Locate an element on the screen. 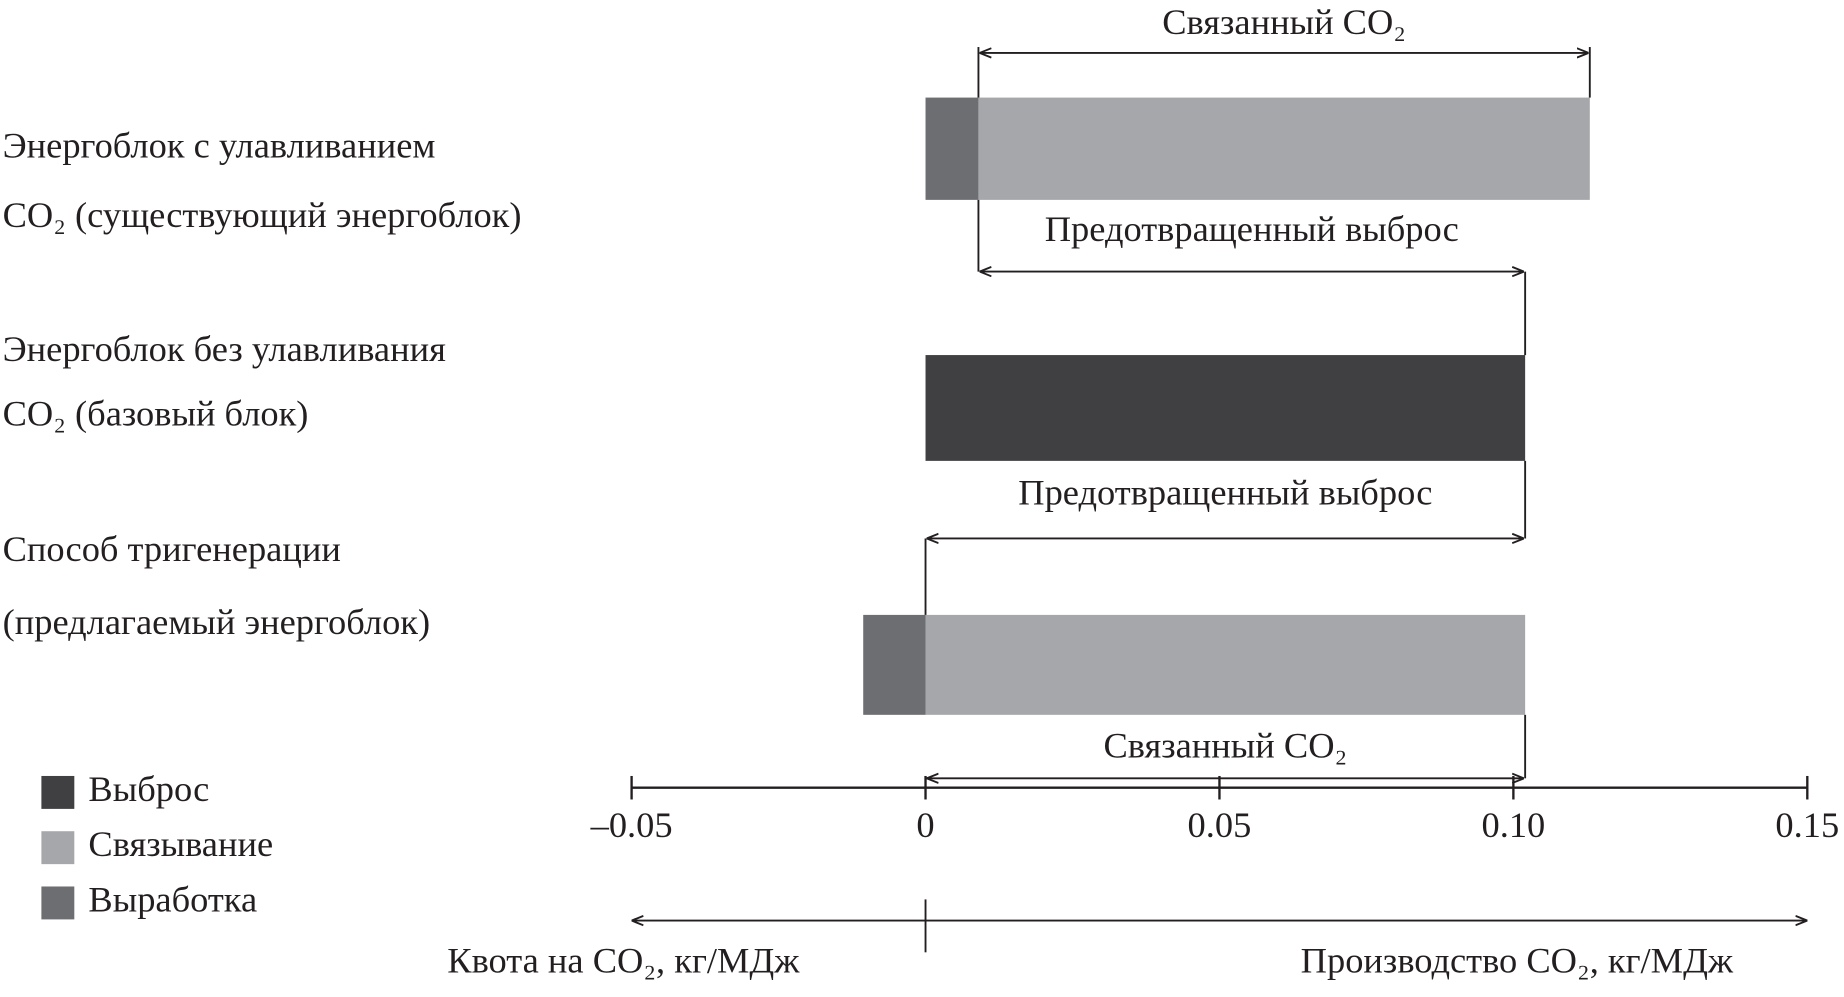  legend-label: Связывание is located at coordinates (180, 844).